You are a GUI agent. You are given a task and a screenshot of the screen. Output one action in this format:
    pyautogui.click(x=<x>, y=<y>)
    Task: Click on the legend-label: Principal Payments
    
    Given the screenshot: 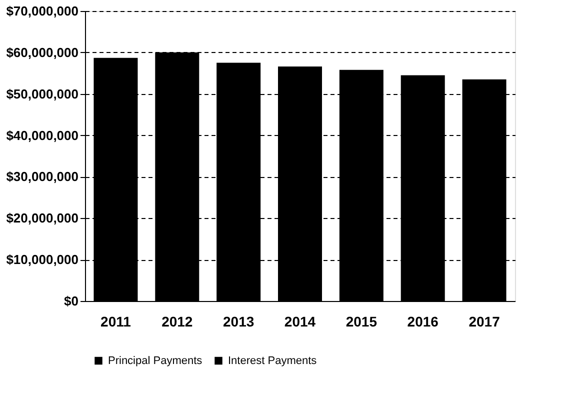 What is the action you would take?
    pyautogui.click(x=155, y=360)
    